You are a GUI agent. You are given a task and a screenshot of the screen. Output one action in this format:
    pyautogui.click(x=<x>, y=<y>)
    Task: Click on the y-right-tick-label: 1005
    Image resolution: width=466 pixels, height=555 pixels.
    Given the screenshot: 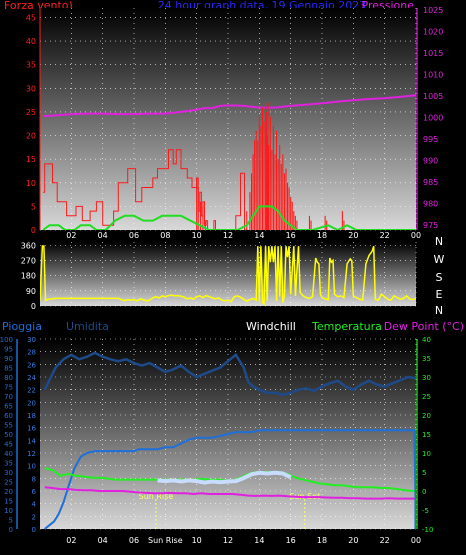 What is the action you would take?
    pyautogui.click(x=433, y=96)
    